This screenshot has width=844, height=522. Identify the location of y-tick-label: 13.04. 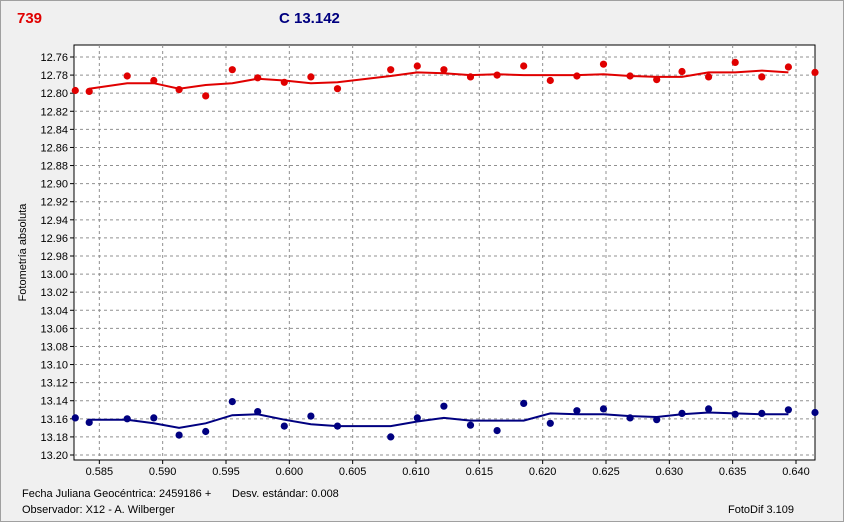
(54, 311).